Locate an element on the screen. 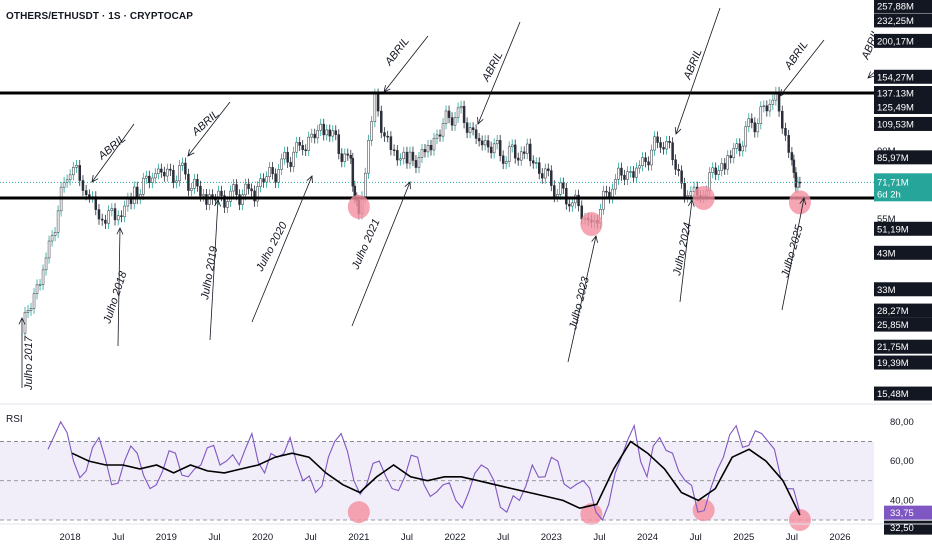 The height and width of the screenshot is (550, 932). abril-arrow is located at coordinates (802, 68).